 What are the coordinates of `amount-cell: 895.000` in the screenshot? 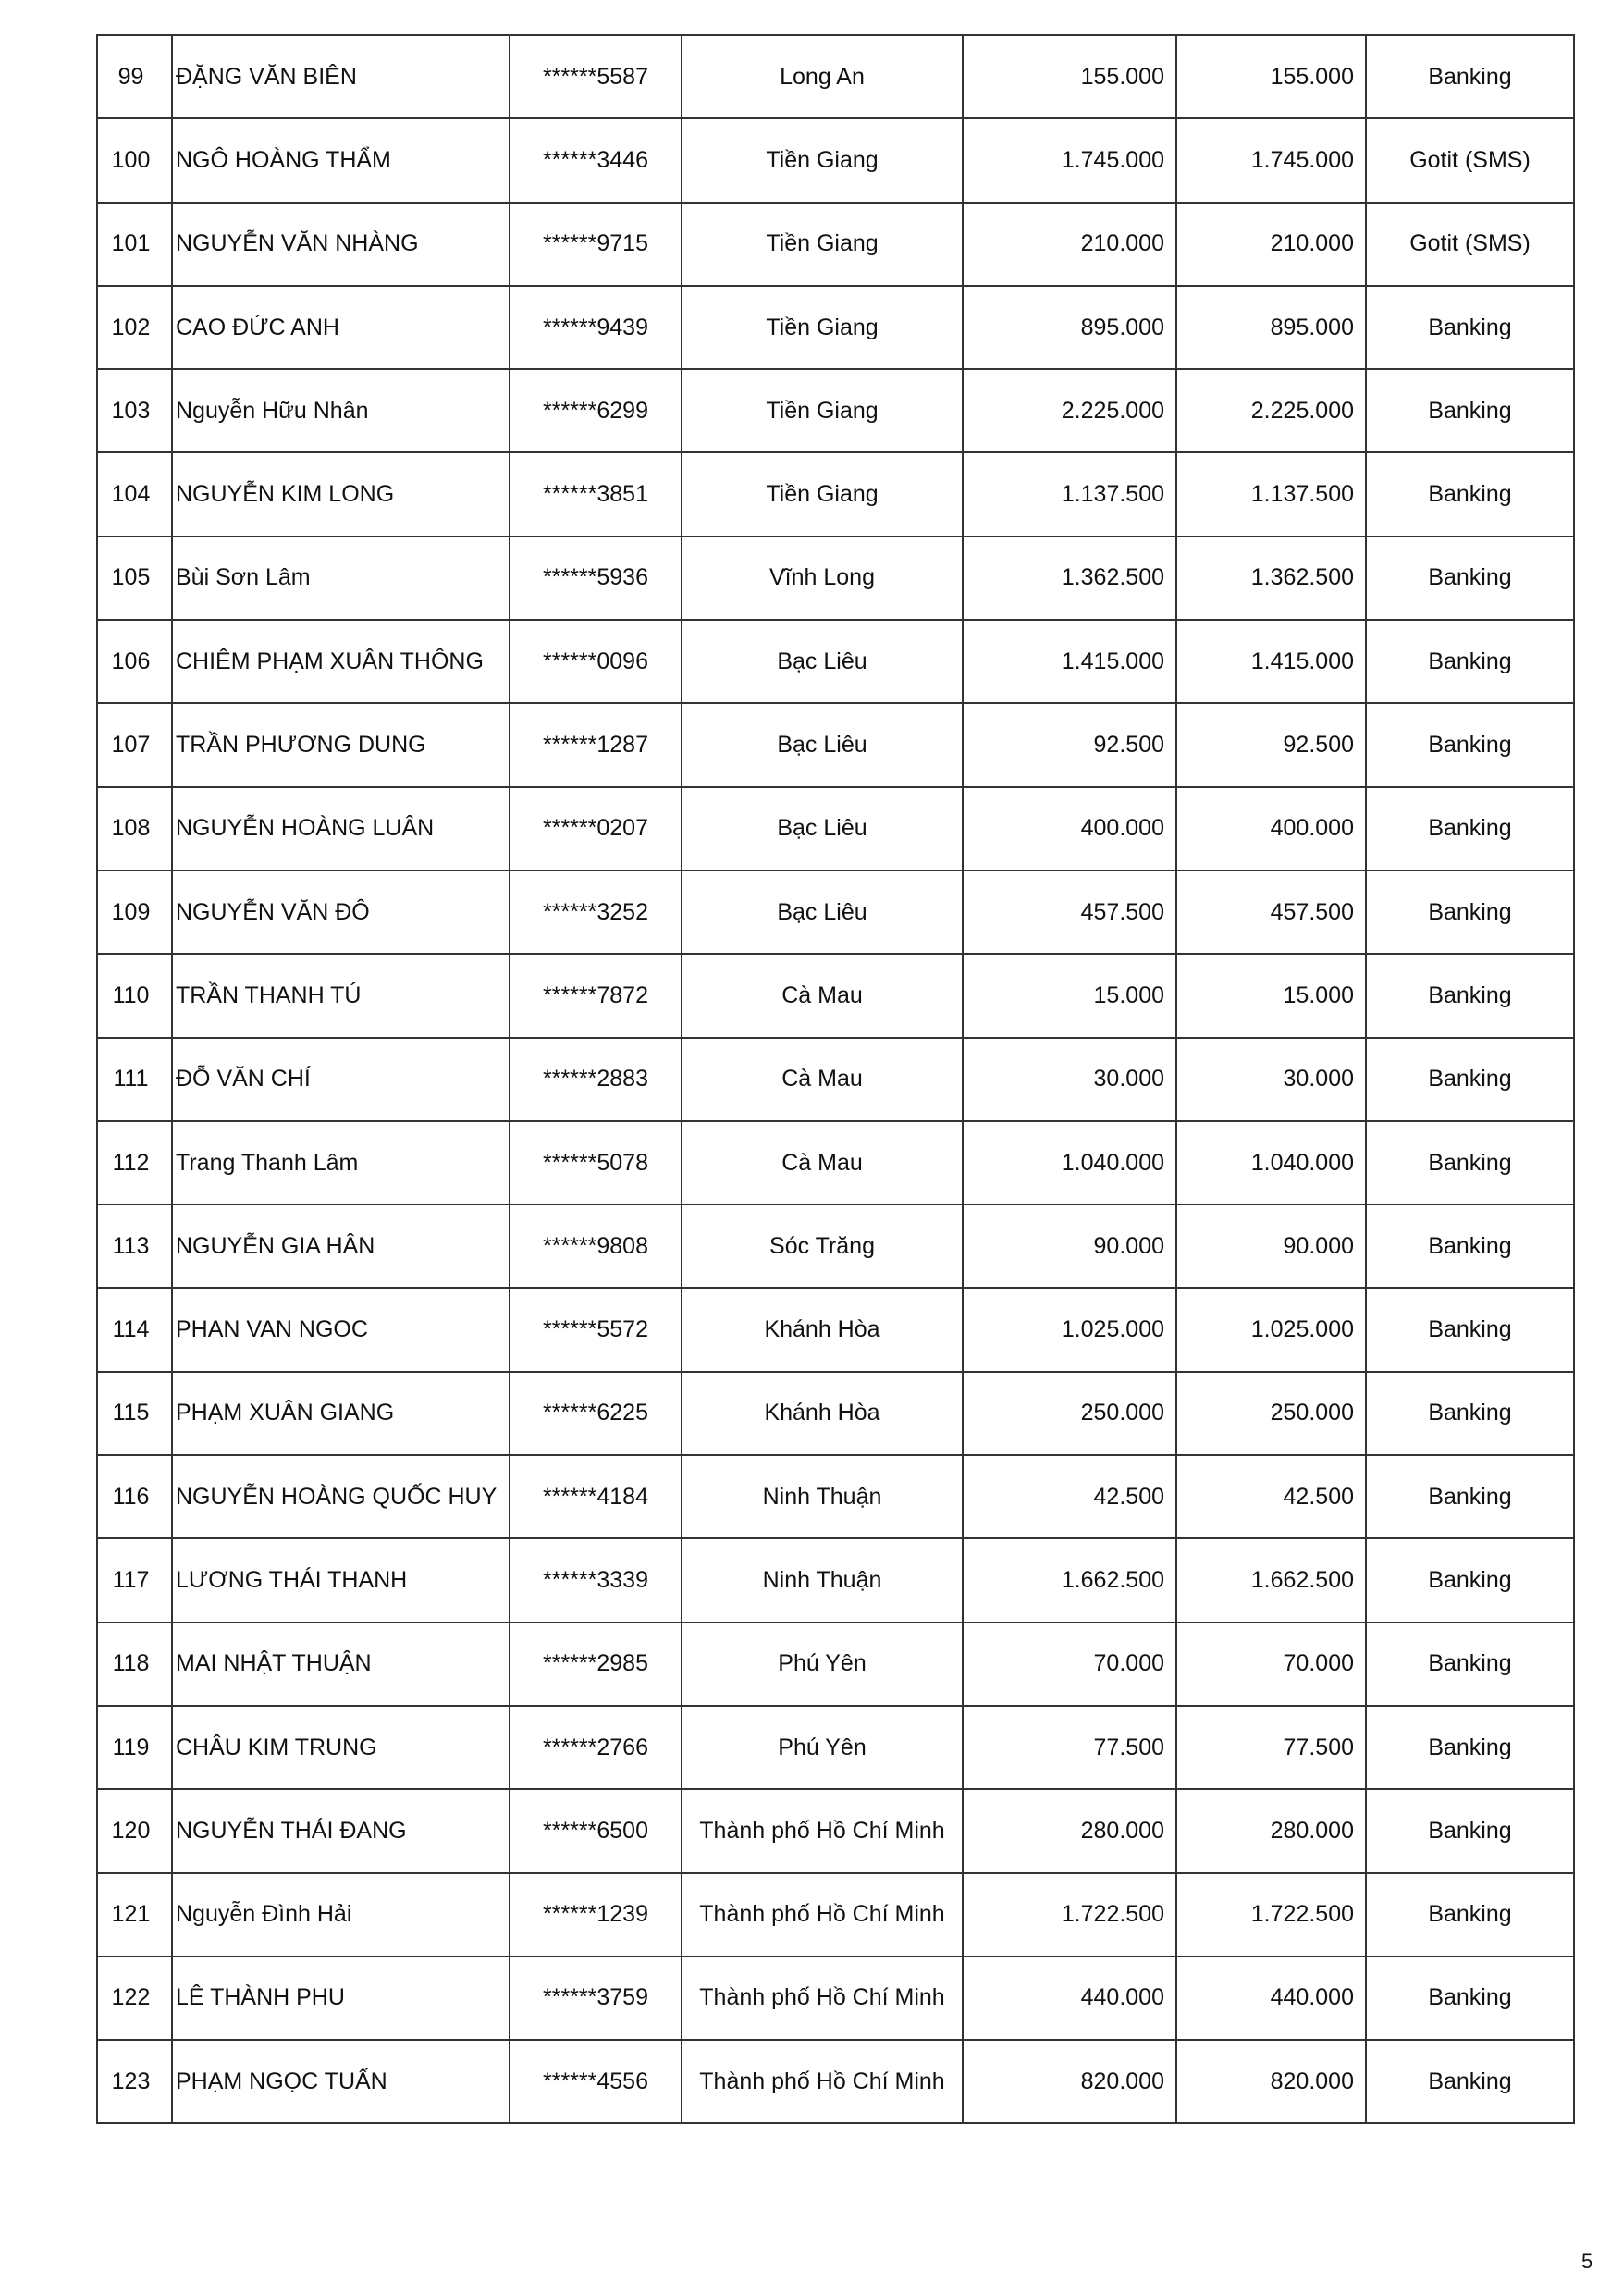 It's located at (1069, 327).